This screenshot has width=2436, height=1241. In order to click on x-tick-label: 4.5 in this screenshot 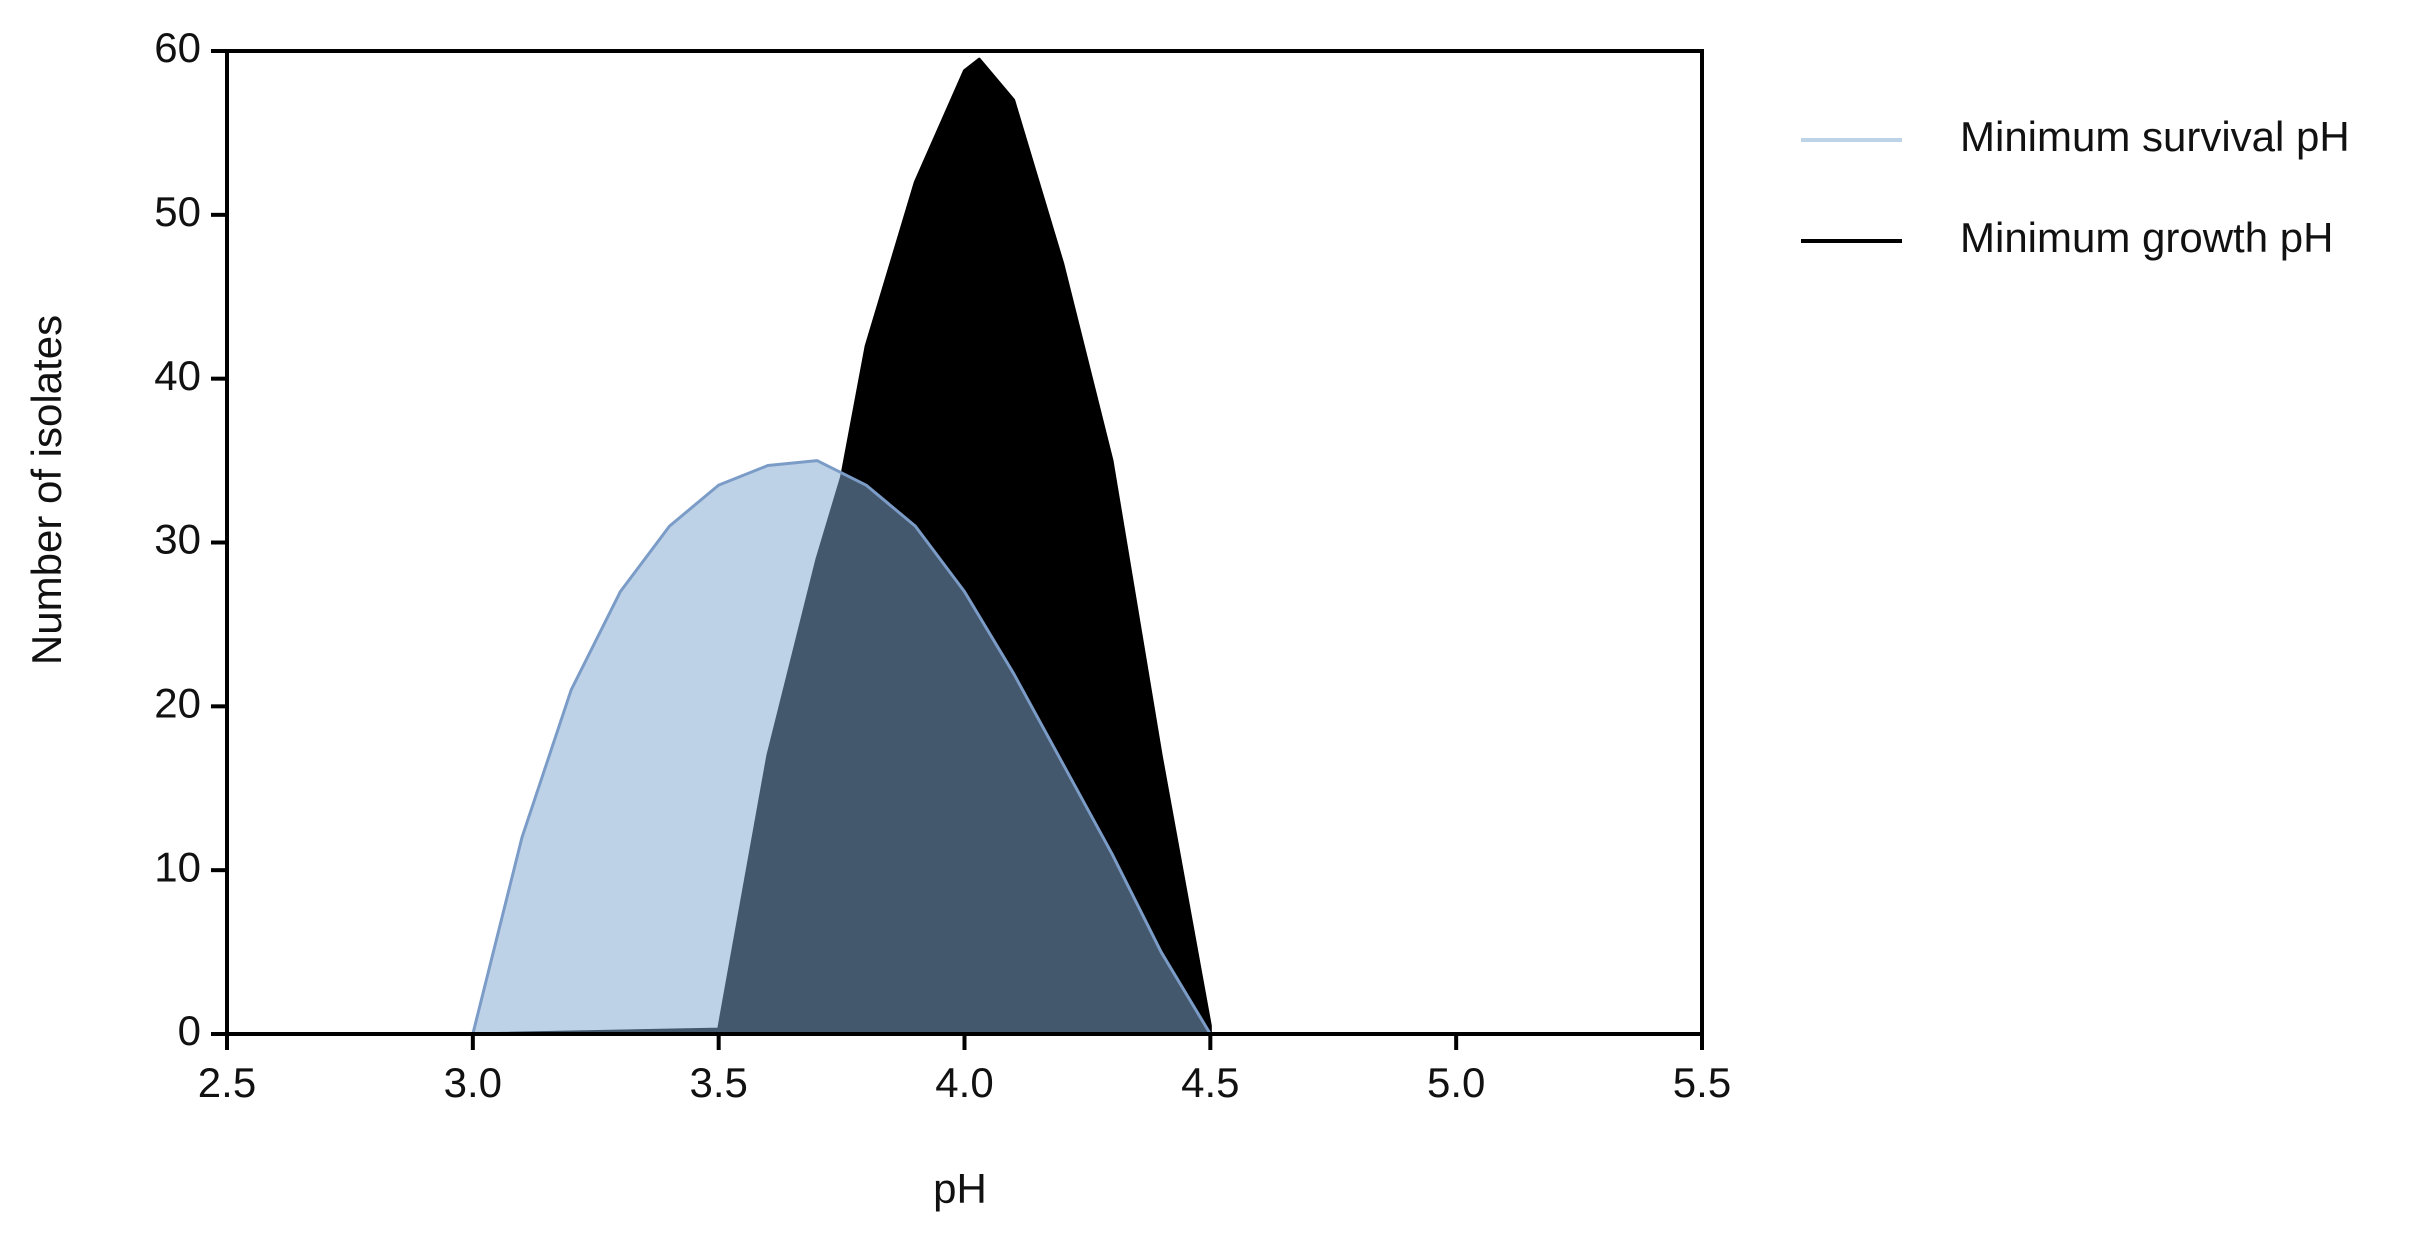, I will do `click(1210, 1082)`.